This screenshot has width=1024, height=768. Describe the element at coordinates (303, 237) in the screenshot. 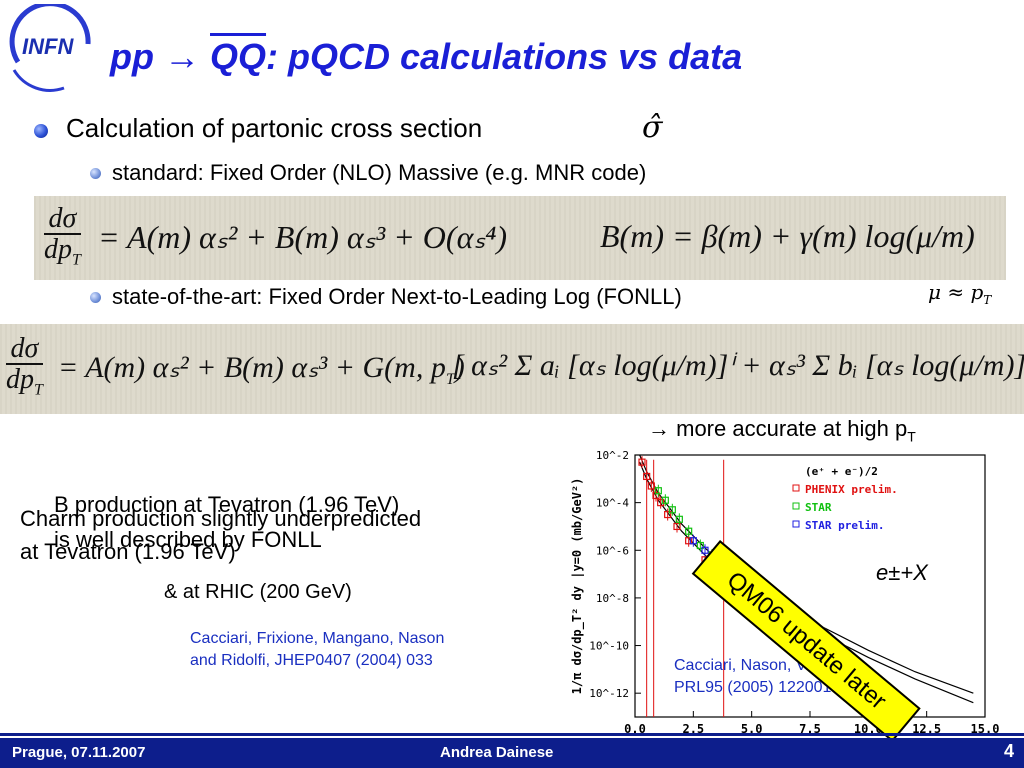

I see `formula1-rhs: = A(m) αₛ² + B(m) αₛ³ + O(αₛ⁴)` at that location.